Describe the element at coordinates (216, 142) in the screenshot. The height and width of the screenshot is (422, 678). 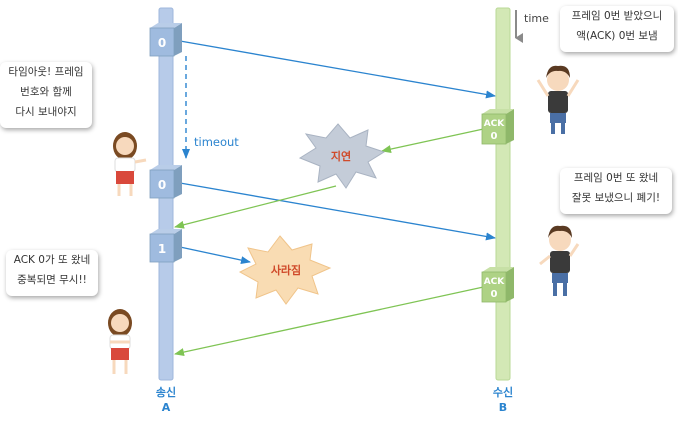
I see `timeout-label: timeout` at that location.